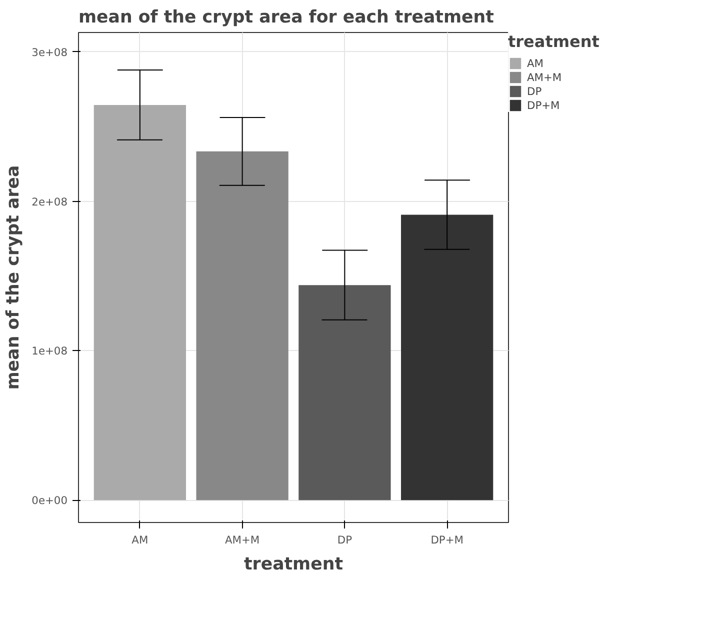  I want to click on x-tick-label: DP, so click(345, 540).